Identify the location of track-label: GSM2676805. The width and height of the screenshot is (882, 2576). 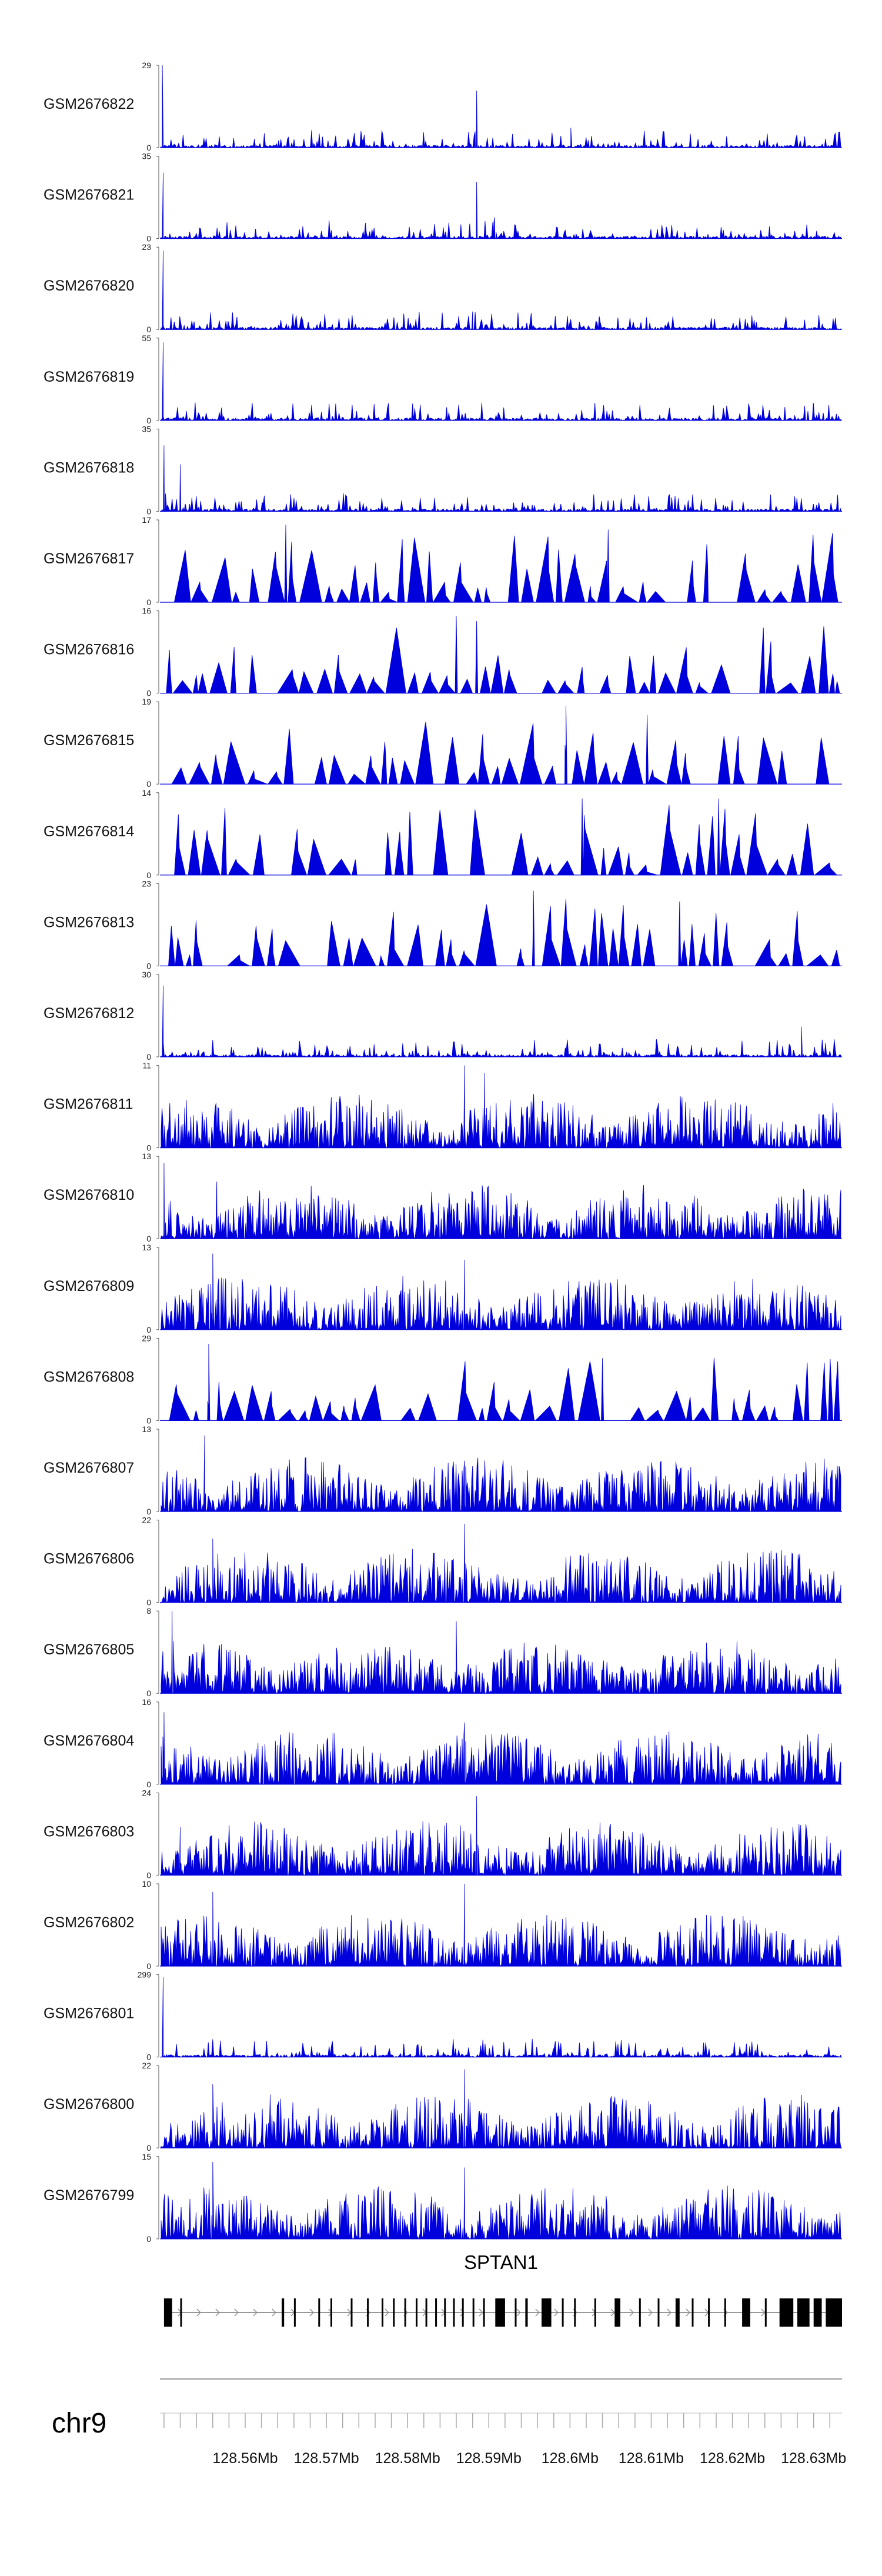
(89, 1649).